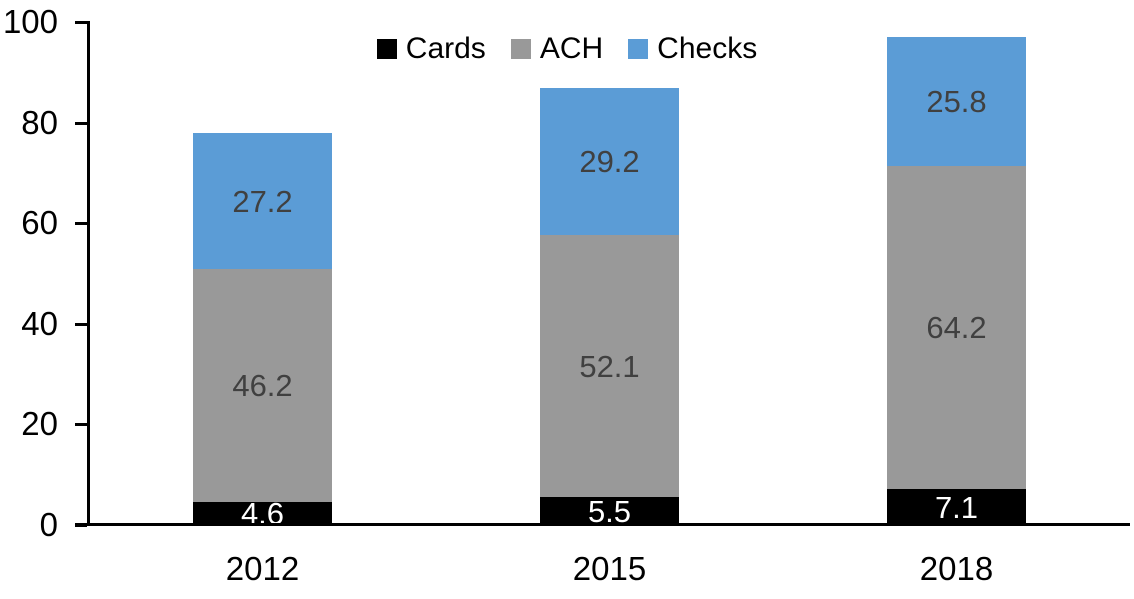  I want to click on data-label: 5.5, so click(609, 511).